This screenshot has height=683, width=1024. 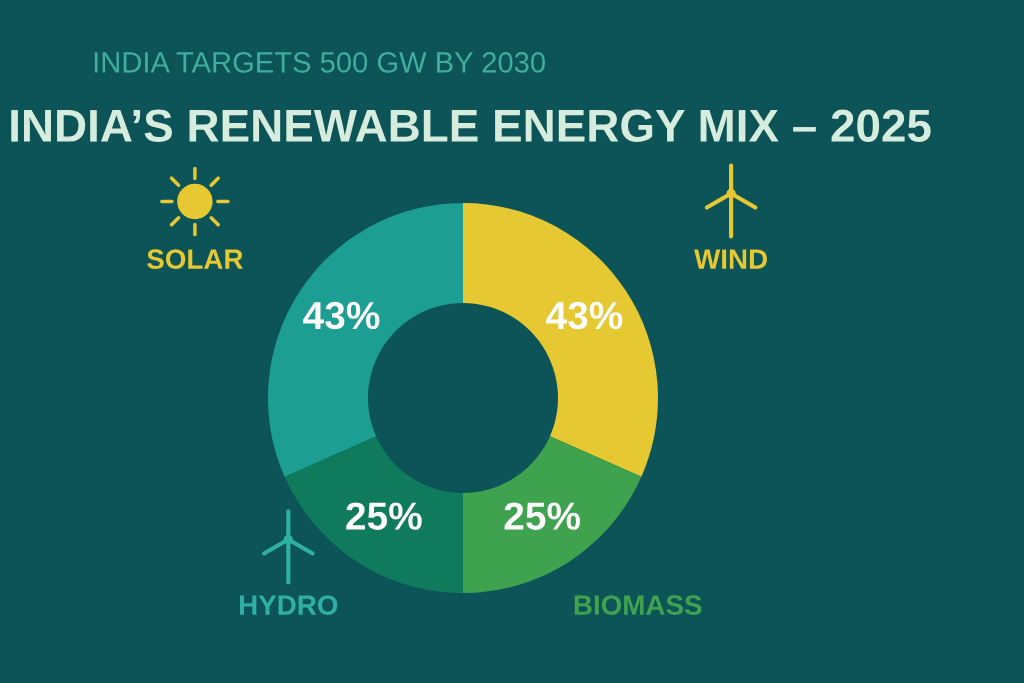 What do you see at coordinates (195, 259) in the screenshot?
I see `slice-label: SOLAR` at bounding box center [195, 259].